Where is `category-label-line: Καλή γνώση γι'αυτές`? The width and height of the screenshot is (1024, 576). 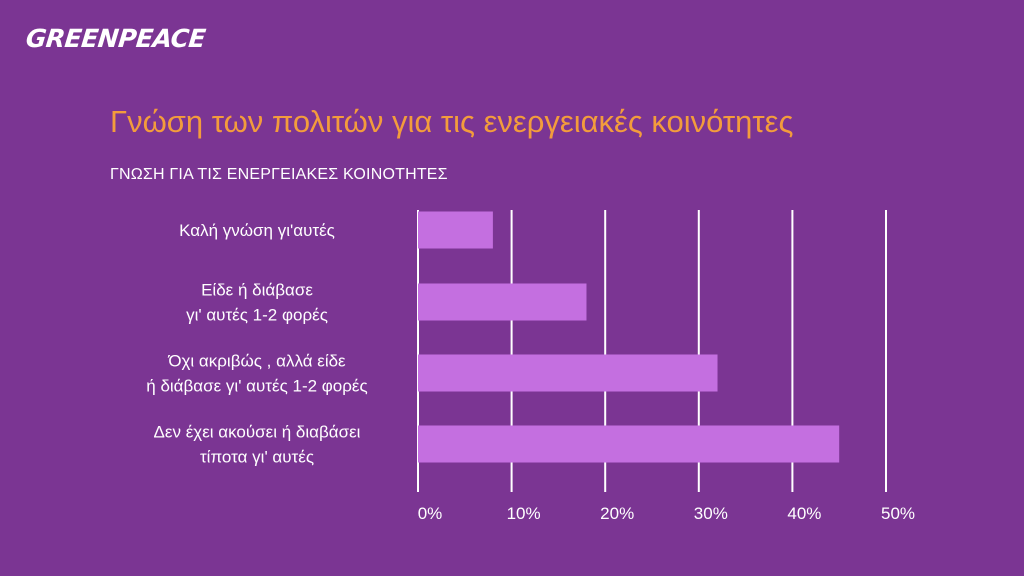
category-label-line: Καλή γνώση γι'αυτές is located at coordinates (257, 230).